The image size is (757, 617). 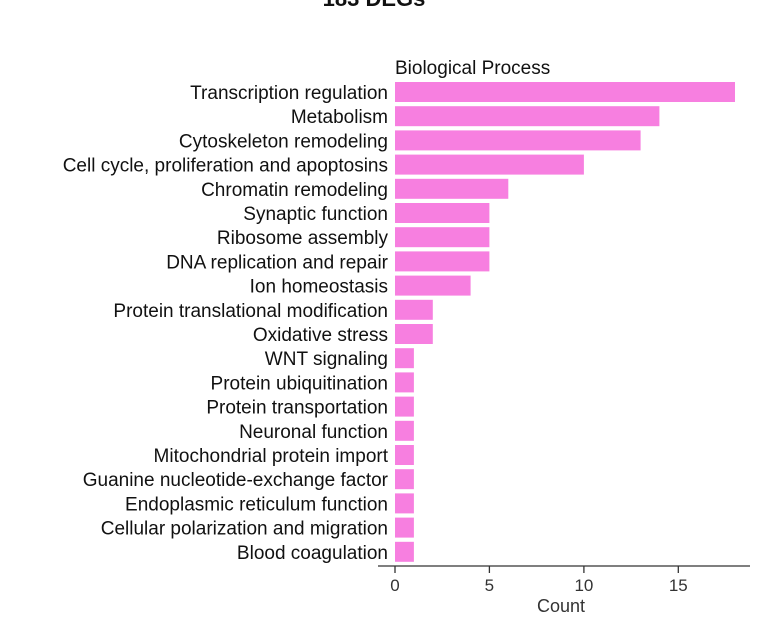 What do you see at coordinates (394, 585) in the screenshot?
I see `x-tick-label: 0` at bounding box center [394, 585].